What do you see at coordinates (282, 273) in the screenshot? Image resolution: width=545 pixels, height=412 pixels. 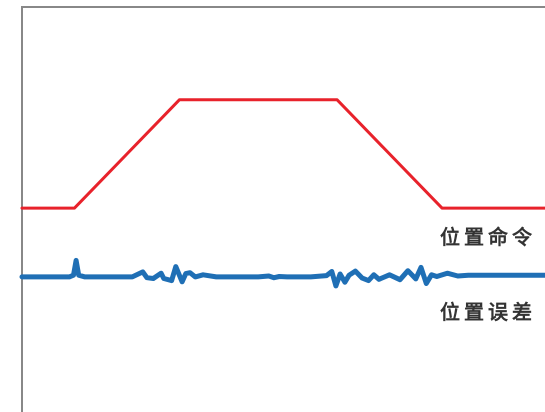 I see `position-error-line` at bounding box center [282, 273].